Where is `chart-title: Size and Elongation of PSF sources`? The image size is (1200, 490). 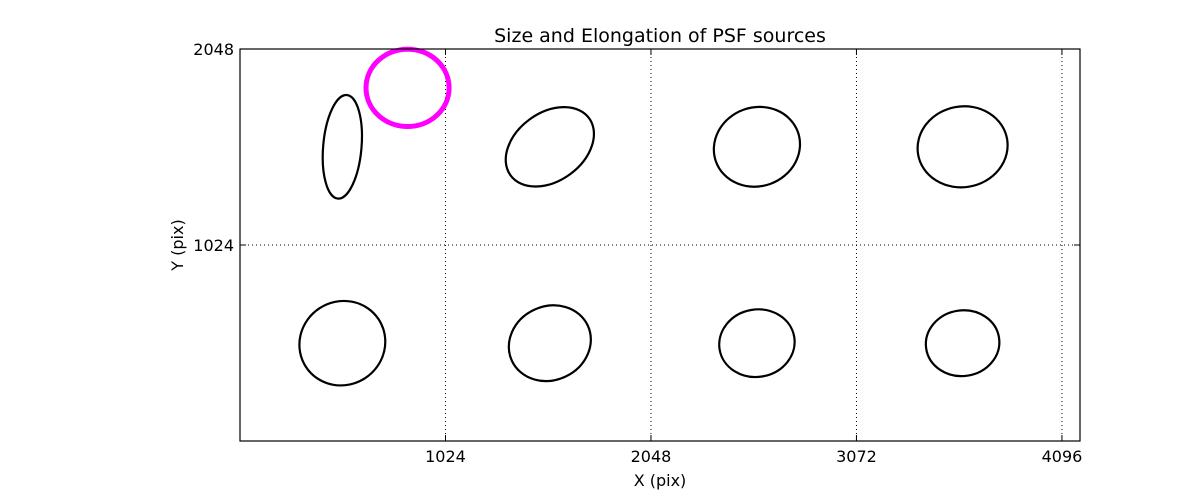
chart-title: Size and Elongation of PSF sources is located at coordinates (660, 36).